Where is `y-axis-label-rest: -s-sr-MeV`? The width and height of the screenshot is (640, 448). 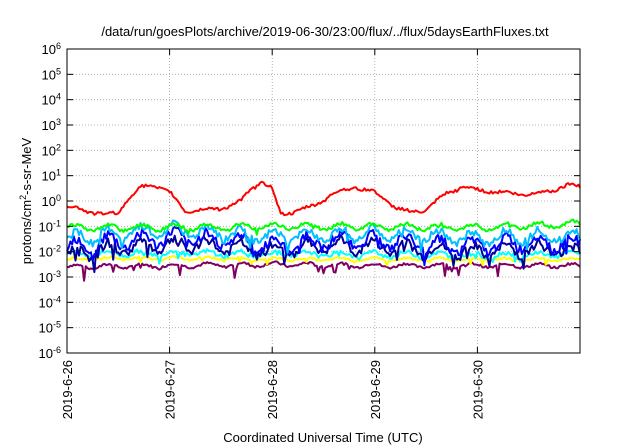 y-axis-label-rest: -s-sr-MeV is located at coordinates (26, 165).